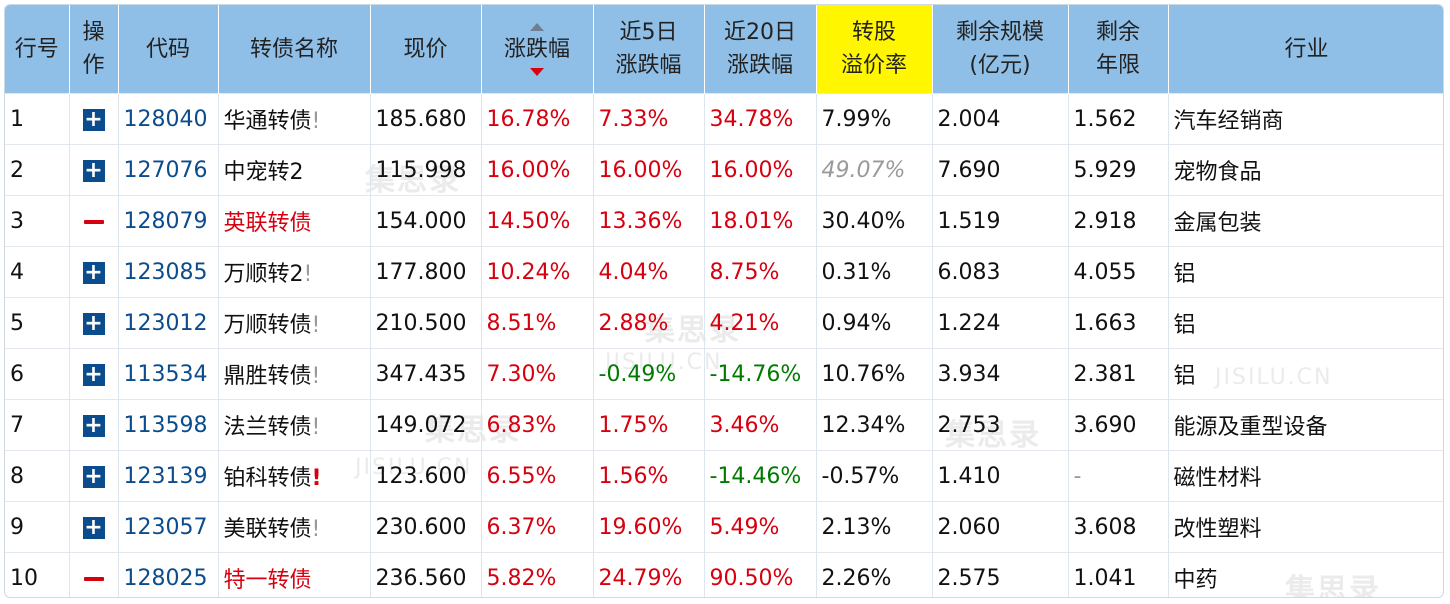 This screenshot has height=604, width=1450. I want to click on bond-name-cell: 中宠转2, so click(294, 170).